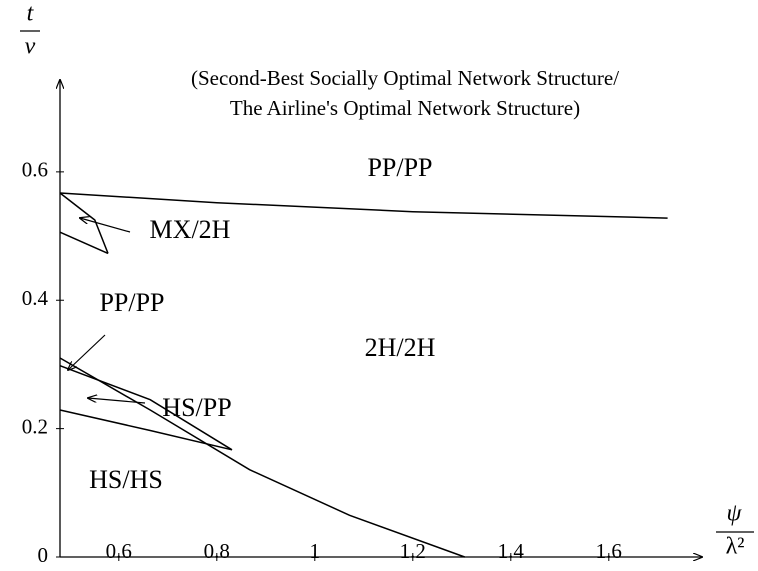 Image resolution: width=758 pixels, height=571 pixels. What do you see at coordinates (735, 514) in the screenshot?
I see `x-axis-label: ψ` at bounding box center [735, 514].